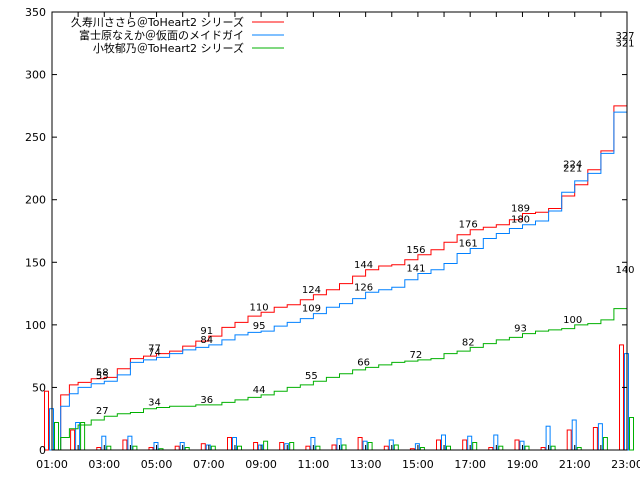 The image size is (640, 480). I want to click on data-label: 224, so click(572, 165).